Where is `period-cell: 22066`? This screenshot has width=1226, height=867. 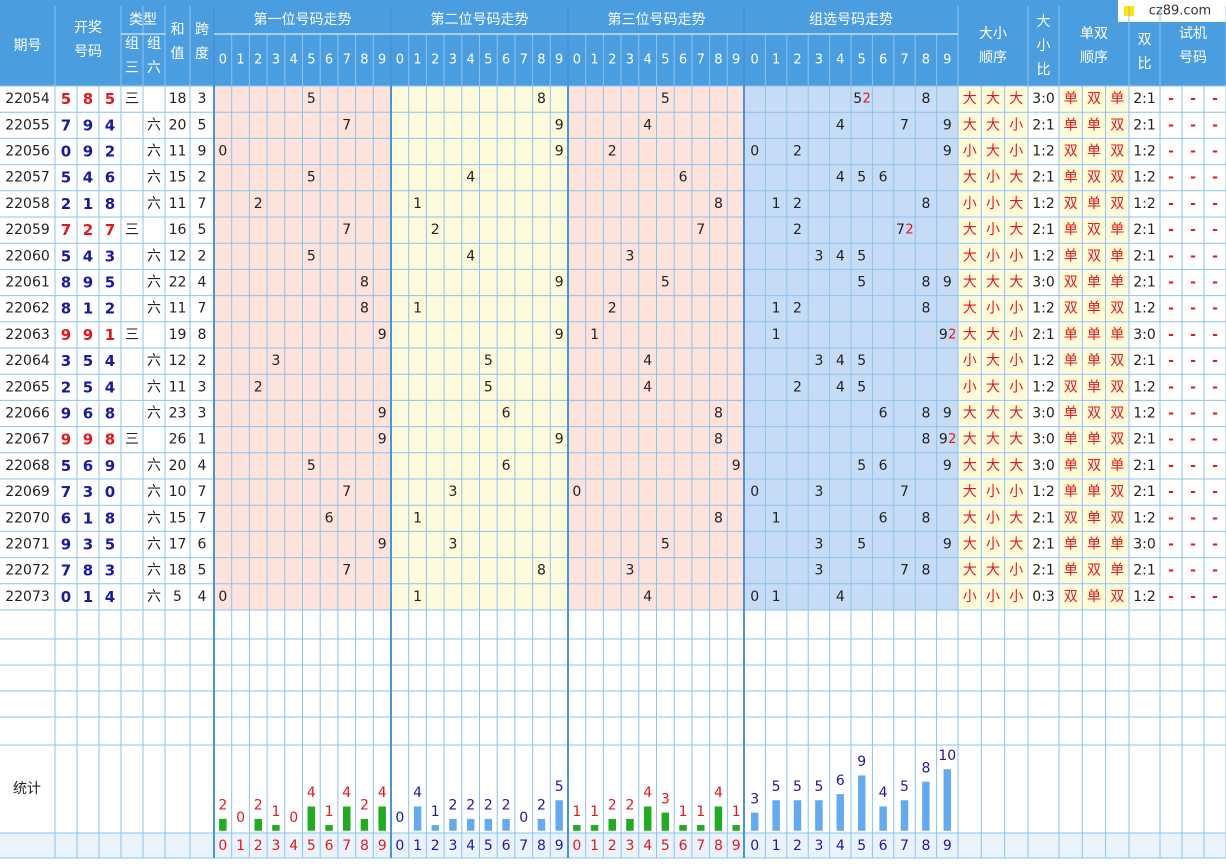
period-cell: 22066 is located at coordinates (27, 414).